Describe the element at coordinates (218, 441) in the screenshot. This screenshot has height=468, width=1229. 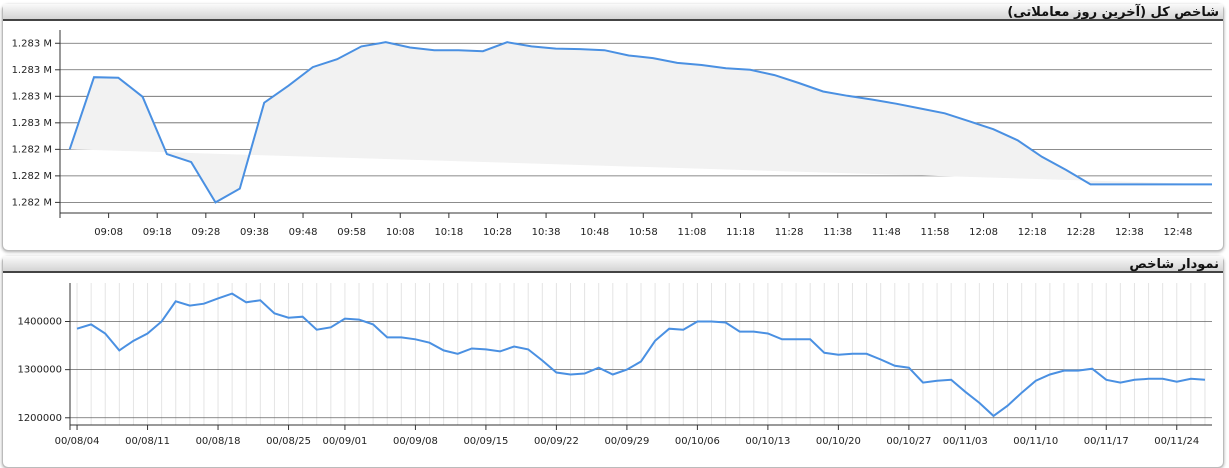
I see `x-tick-label: 00/08/18` at that location.